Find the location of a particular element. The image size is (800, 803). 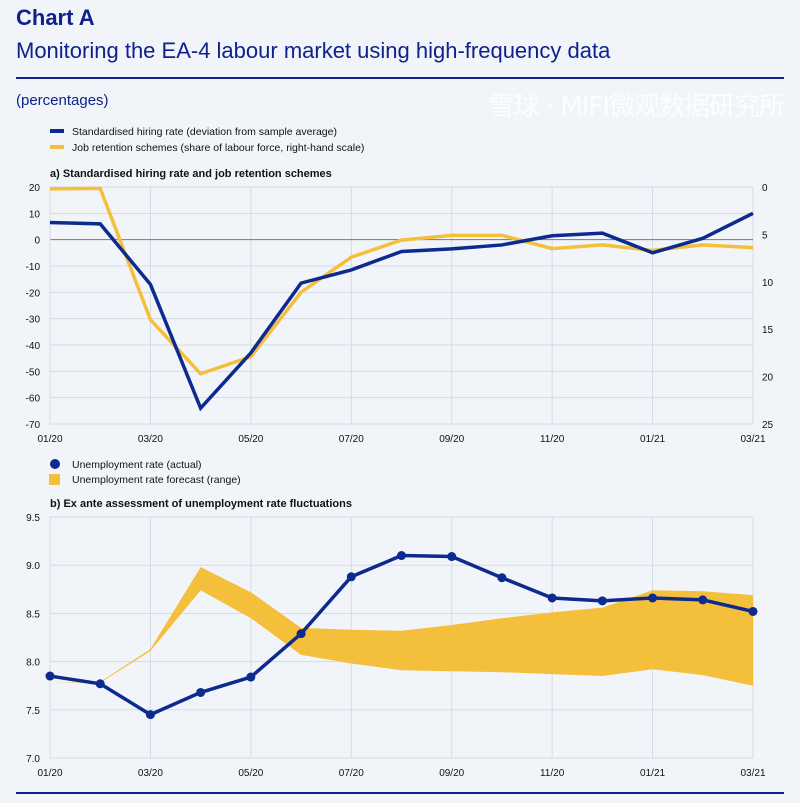

y-tick-label: -10 is located at coordinates (33, 267).